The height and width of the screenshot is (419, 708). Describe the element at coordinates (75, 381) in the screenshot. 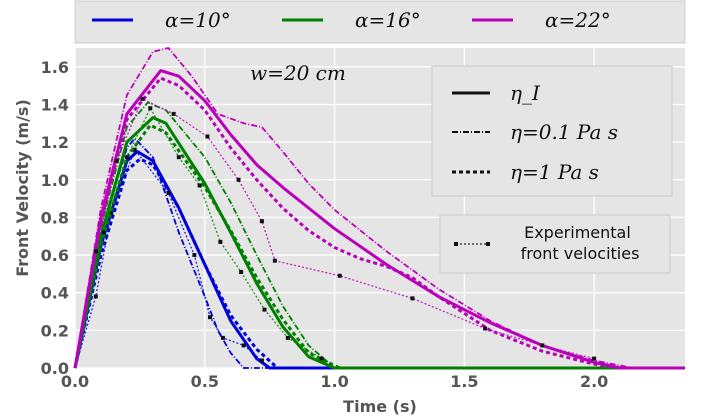

I see `x-tick-label: 0.0` at that location.